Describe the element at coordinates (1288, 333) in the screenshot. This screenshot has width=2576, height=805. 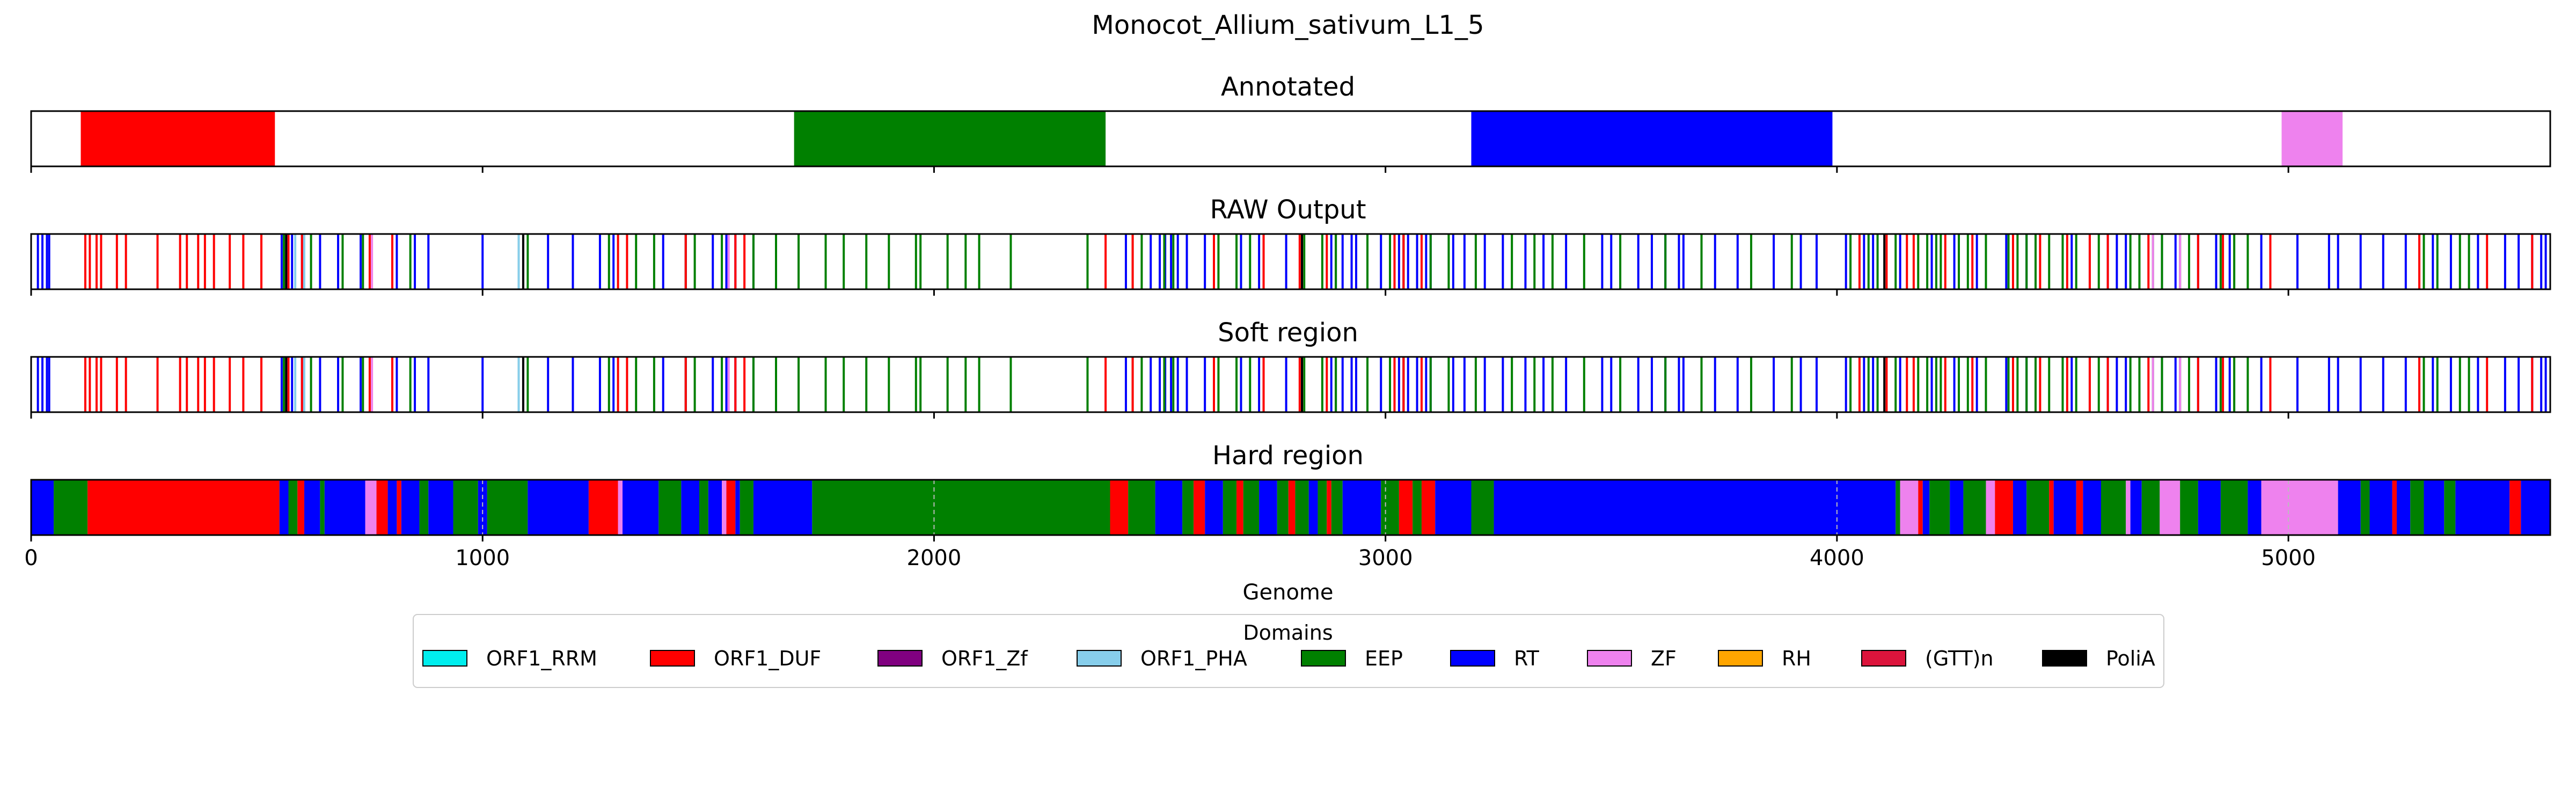
I see `panel-title: Soft region` at that location.